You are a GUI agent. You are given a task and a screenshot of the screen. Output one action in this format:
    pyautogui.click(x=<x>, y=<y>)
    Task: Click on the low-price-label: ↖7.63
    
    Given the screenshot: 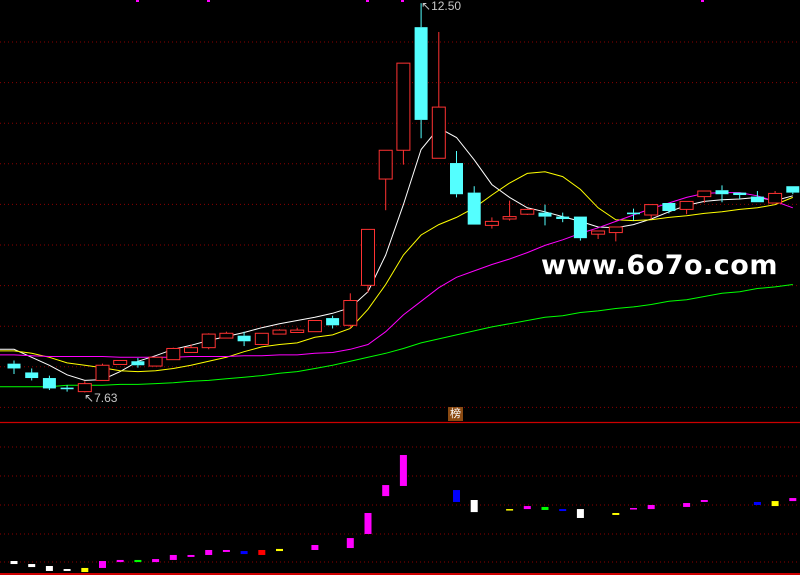 What is the action you would take?
    pyautogui.click(x=100, y=398)
    